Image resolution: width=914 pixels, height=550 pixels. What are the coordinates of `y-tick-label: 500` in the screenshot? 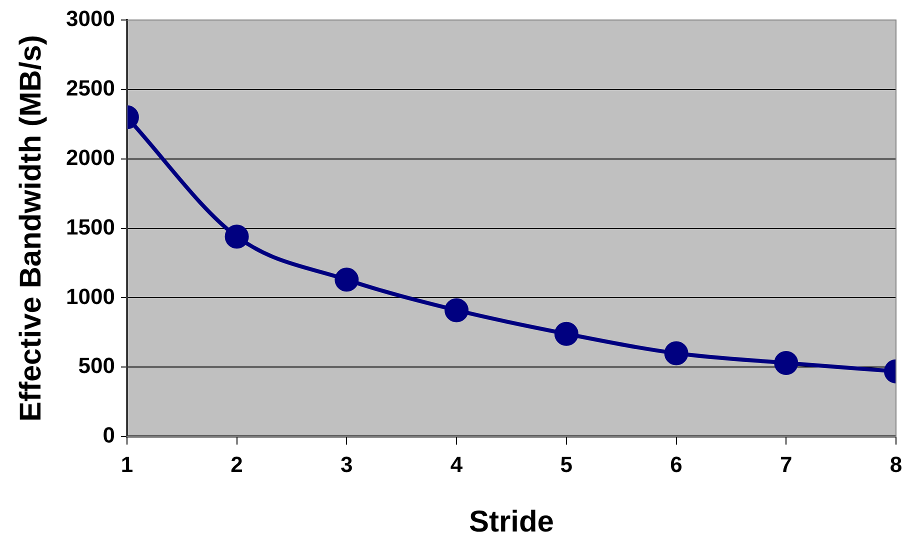 It's located at (96, 365).